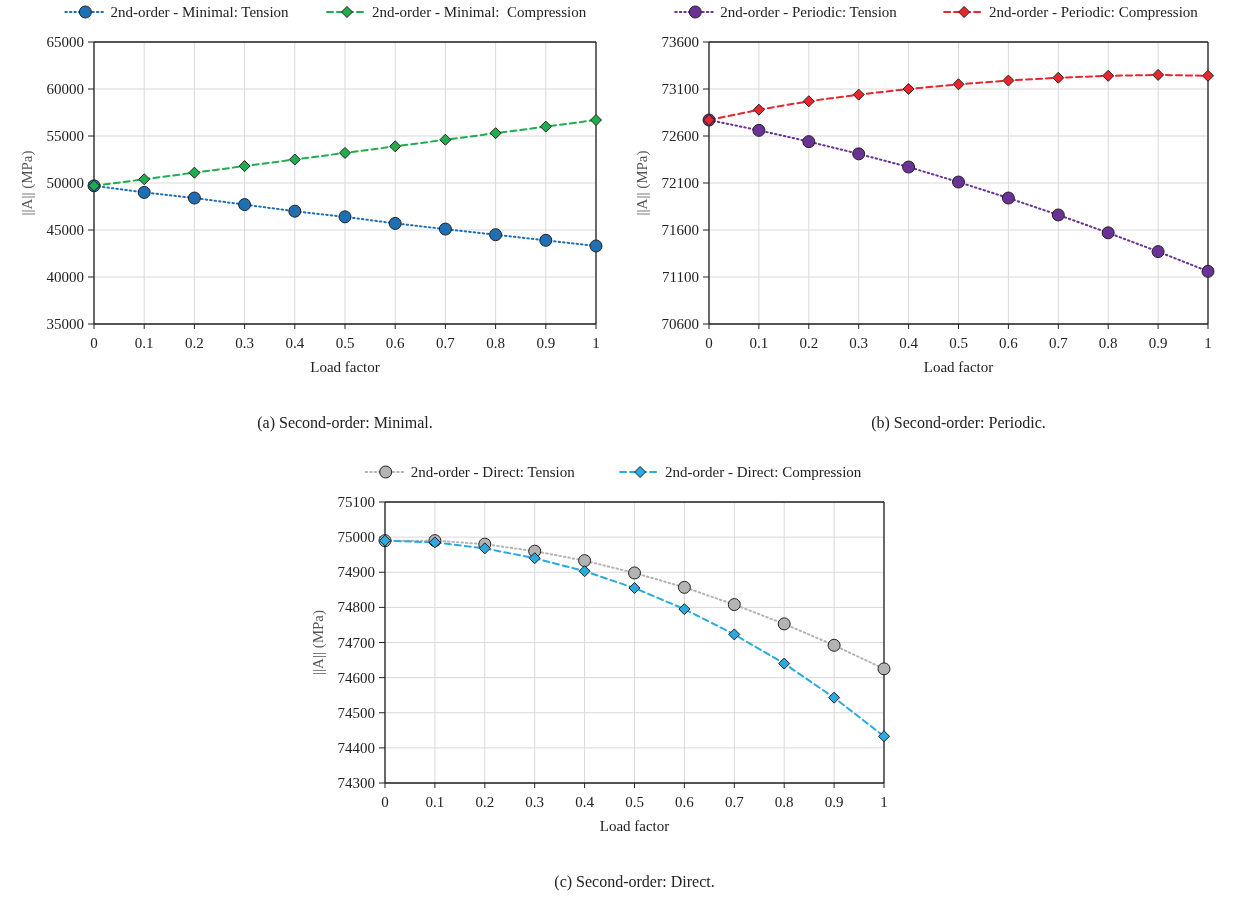 The height and width of the screenshot is (911, 1234). Describe the element at coordinates (356, 677) in the screenshot. I see `y-tick-label: 74600` at that location.